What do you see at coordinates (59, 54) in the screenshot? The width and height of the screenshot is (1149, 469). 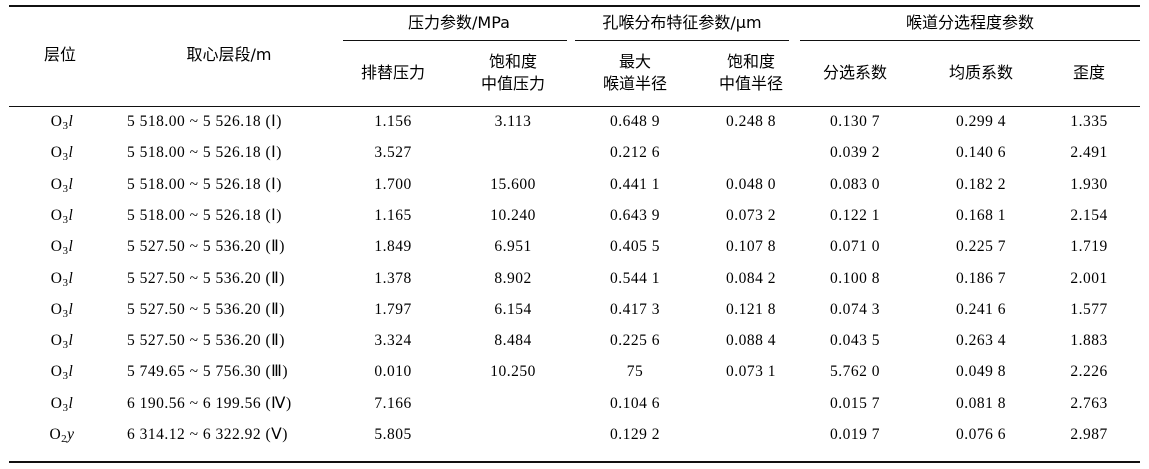 I see `header-layer: 层位` at bounding box center [59, 54].